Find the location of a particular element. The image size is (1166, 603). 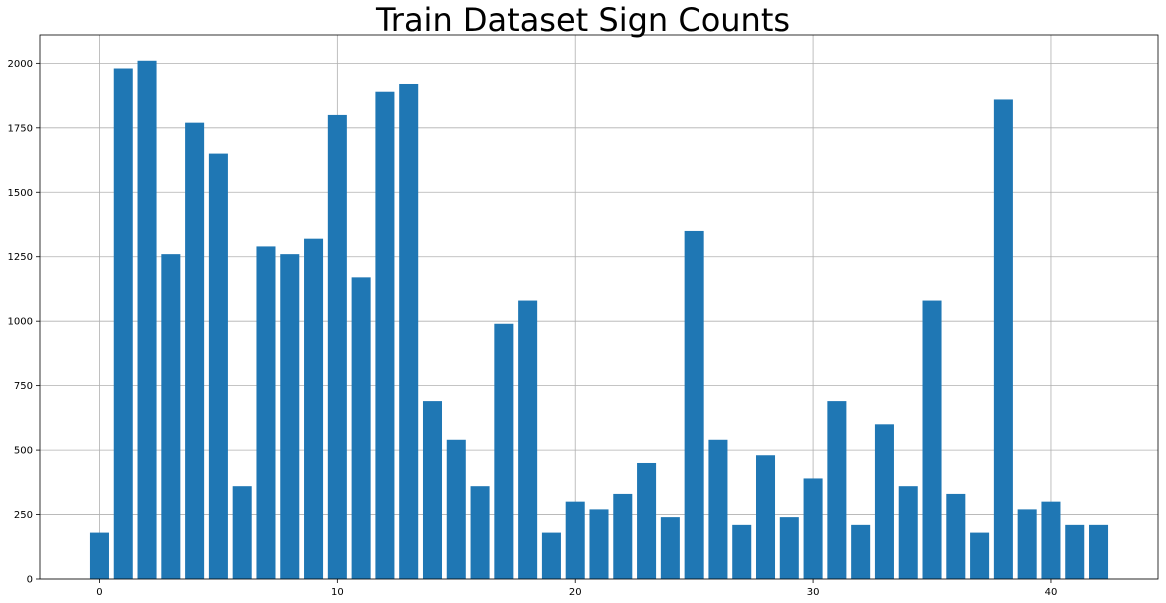

y-tick-label: 750 is located at coordinates (23, 386).